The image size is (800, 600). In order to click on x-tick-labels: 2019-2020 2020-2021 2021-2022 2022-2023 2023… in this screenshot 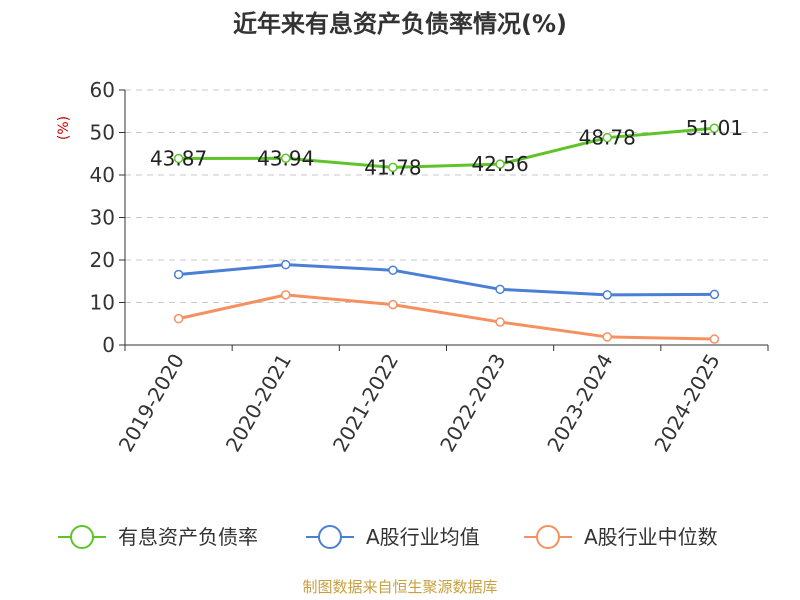, I will do `click(419, 403)`.